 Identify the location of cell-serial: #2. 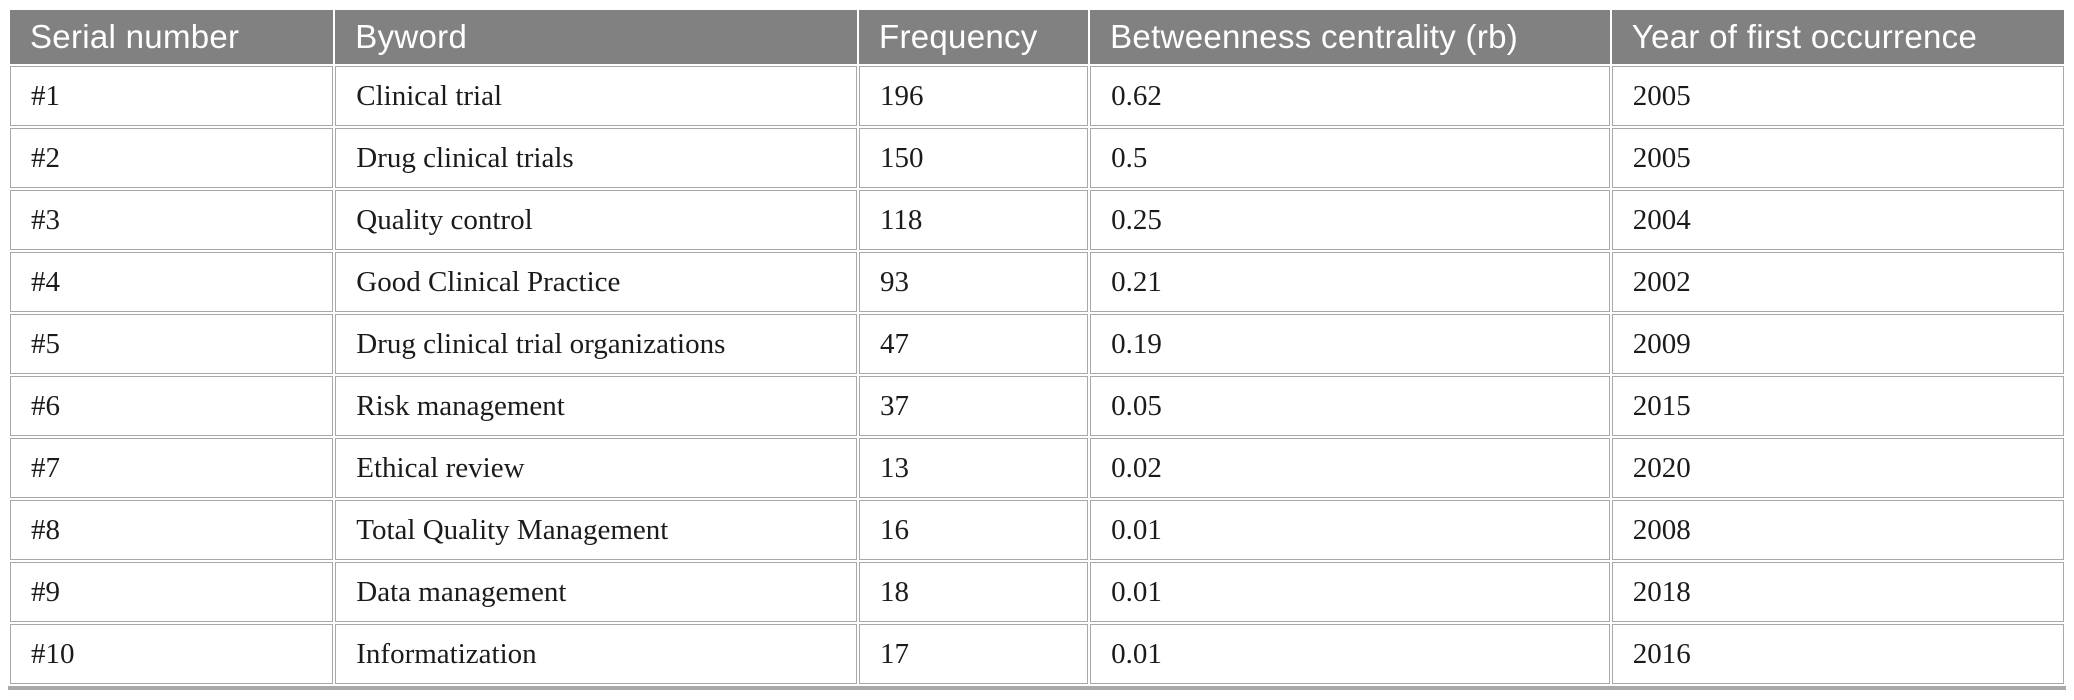
(172, 158).